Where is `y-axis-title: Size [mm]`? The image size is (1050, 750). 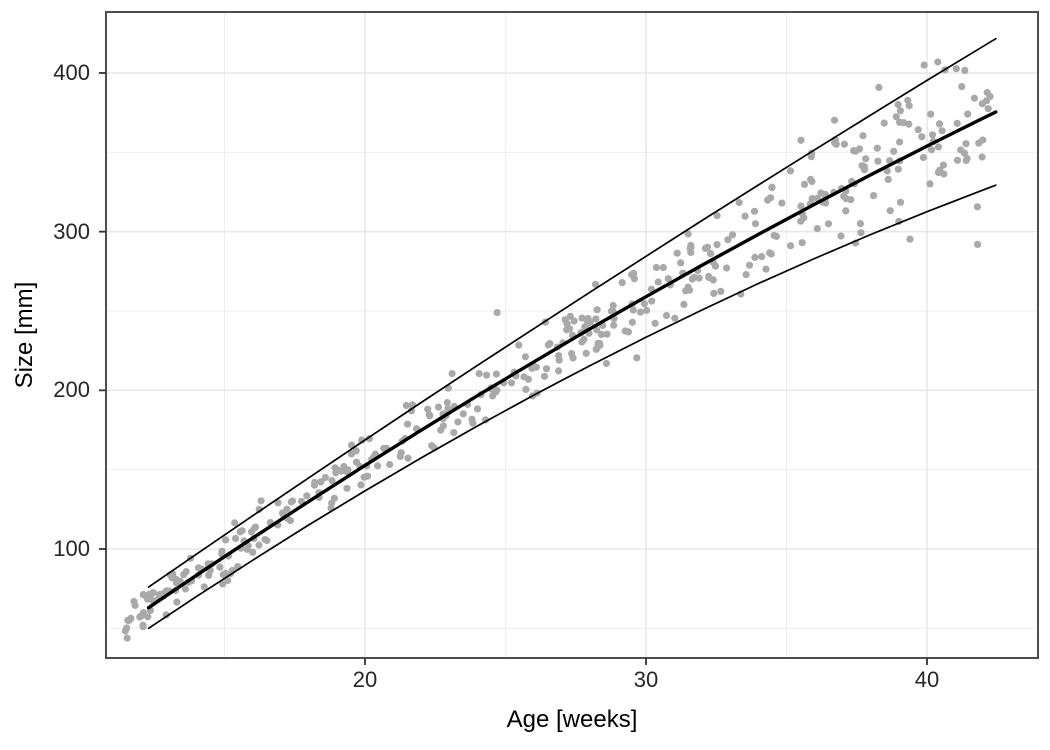 y-axis-title: Size [mm] is located at coordinates (24, 335).